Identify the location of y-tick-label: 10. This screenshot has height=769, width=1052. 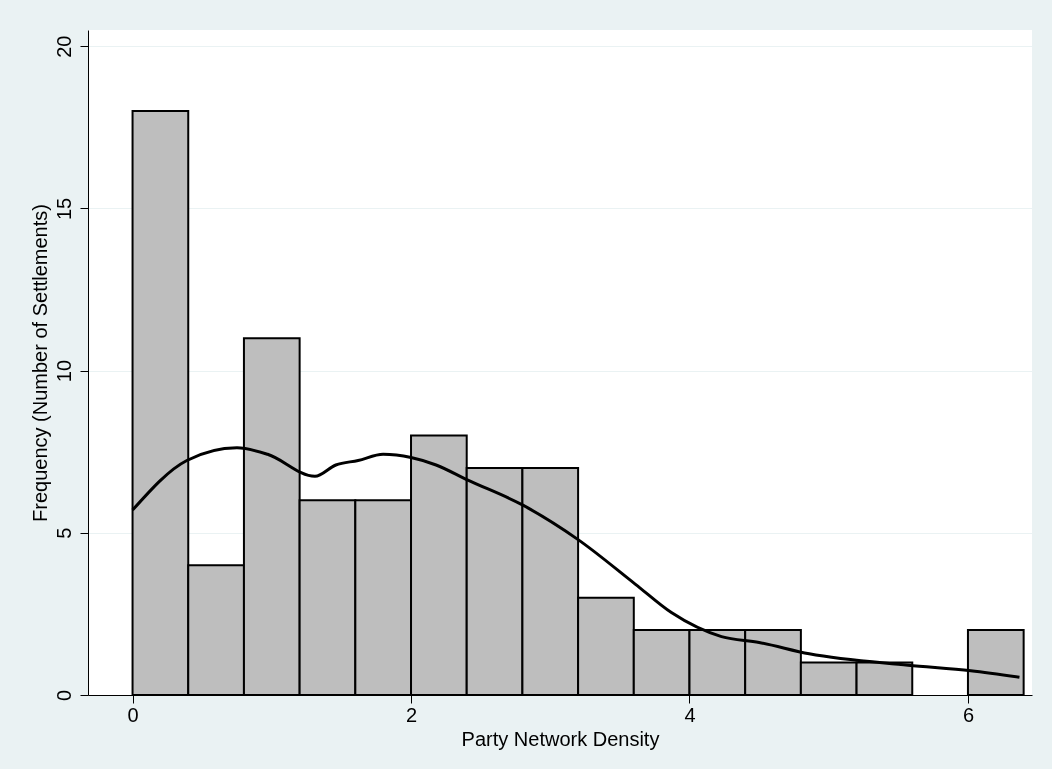
(63, 371).